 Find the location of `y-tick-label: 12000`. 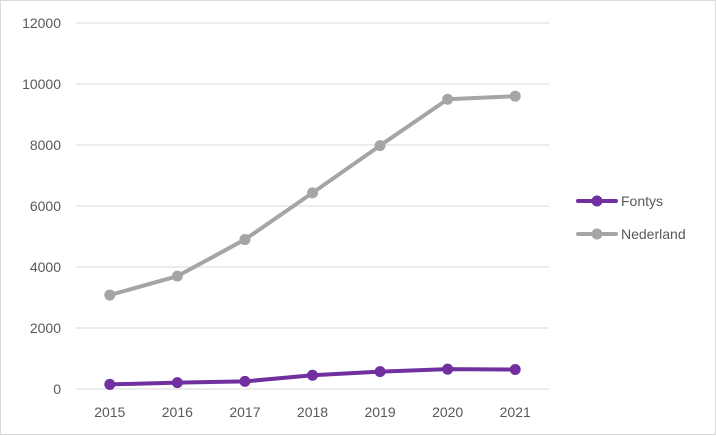

y-tick-label: 12000 is located at coordinates (41, 23).